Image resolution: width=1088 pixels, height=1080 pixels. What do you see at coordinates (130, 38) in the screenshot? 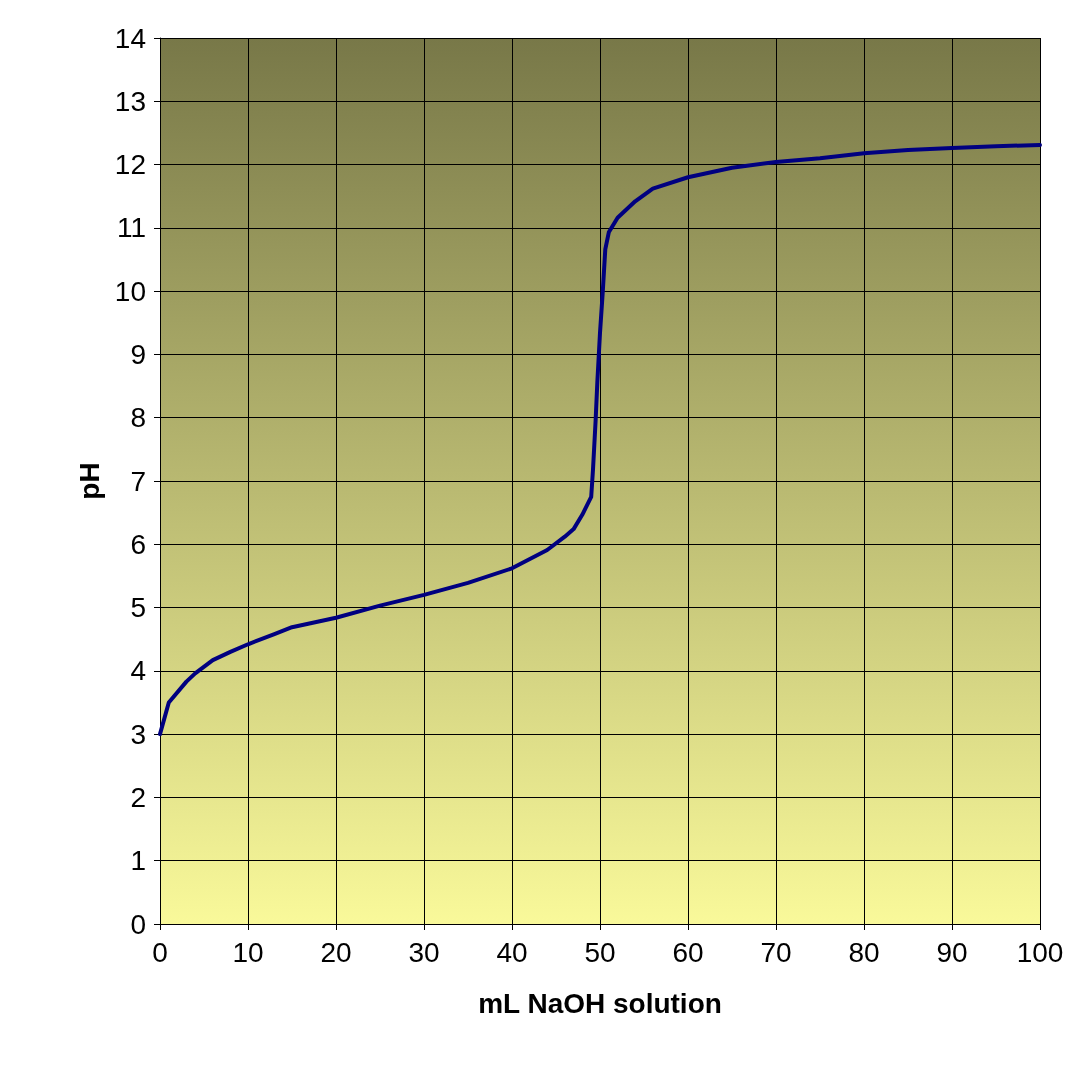
I see `y-tick-label: 14` at bounding box center [130, 38].